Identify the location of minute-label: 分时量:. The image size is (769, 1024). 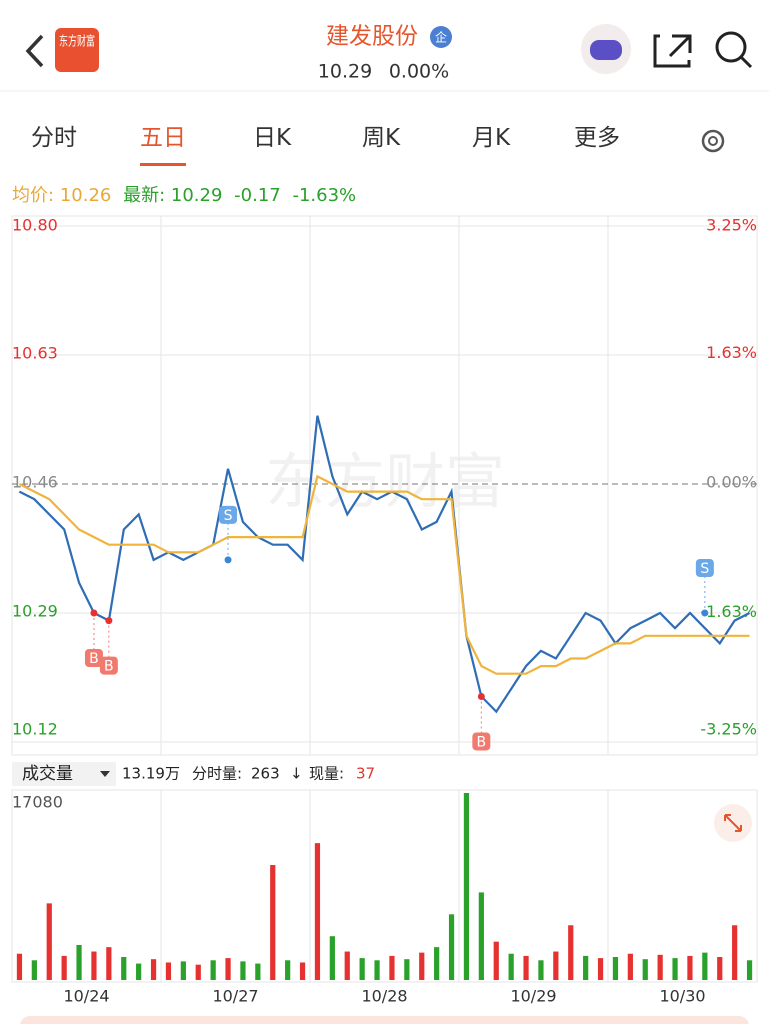
(217, 774).